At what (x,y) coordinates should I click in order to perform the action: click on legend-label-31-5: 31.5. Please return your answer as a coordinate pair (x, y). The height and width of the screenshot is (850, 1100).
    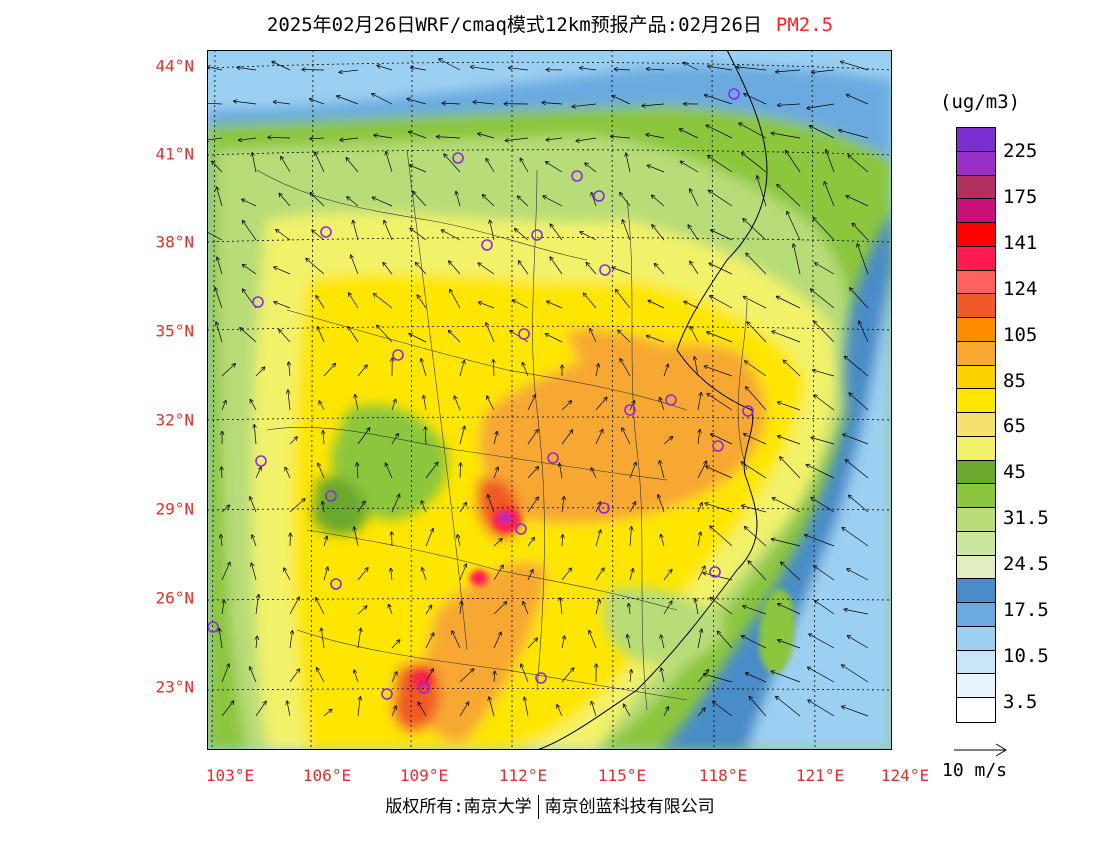
    Looking at the image, I should click on (1026, 518).